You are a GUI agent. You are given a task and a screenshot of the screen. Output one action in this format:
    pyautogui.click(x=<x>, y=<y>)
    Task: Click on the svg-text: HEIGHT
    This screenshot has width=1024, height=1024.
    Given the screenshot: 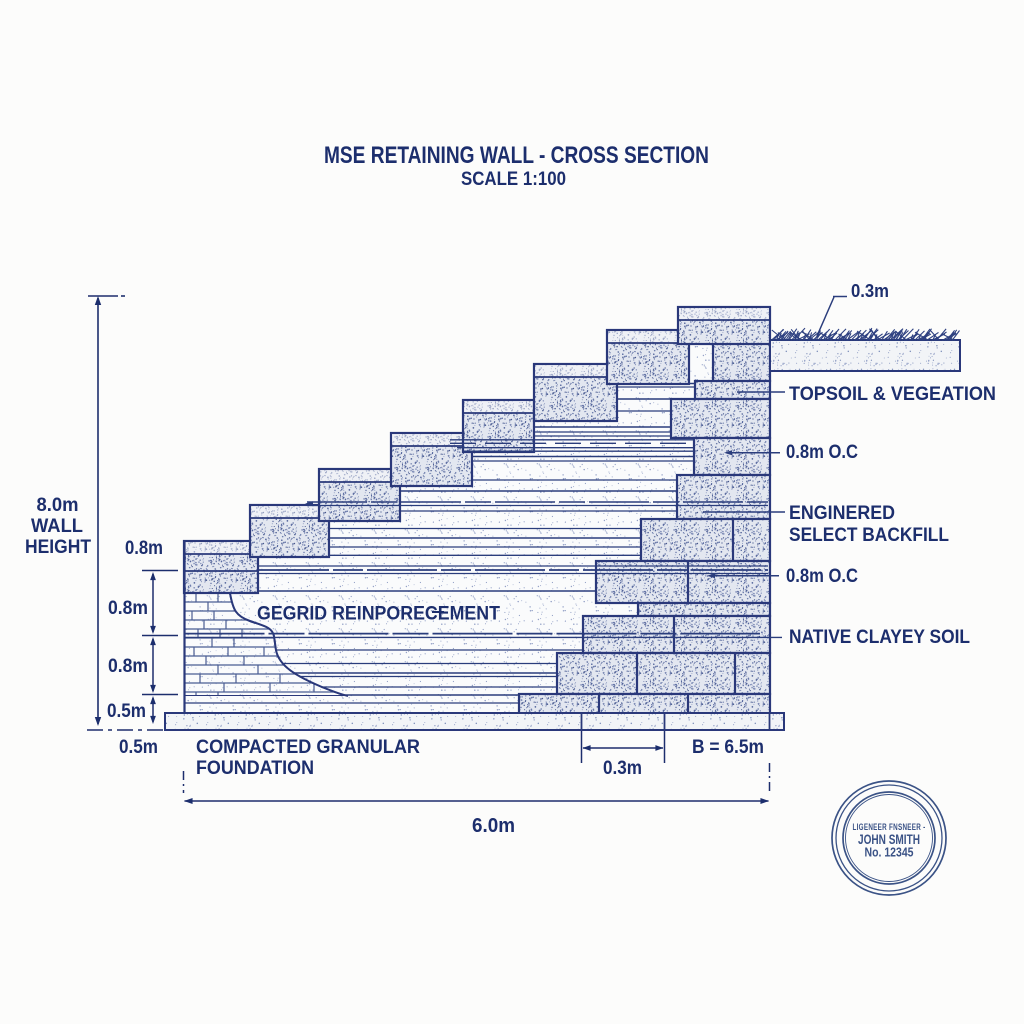 What is the action you would take?
    pyautogui.click(x=58, y=547)
    